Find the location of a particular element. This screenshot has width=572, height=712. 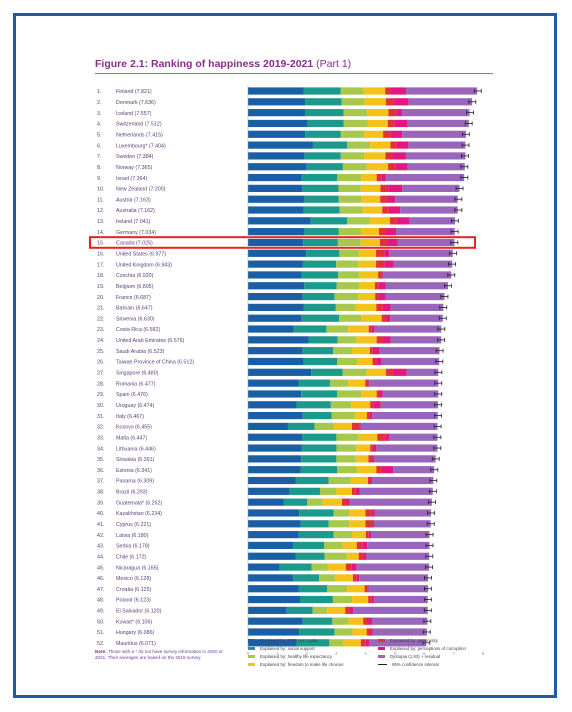

country-name-label: Bahrain (6.647) is located at coordinates (134, 309).